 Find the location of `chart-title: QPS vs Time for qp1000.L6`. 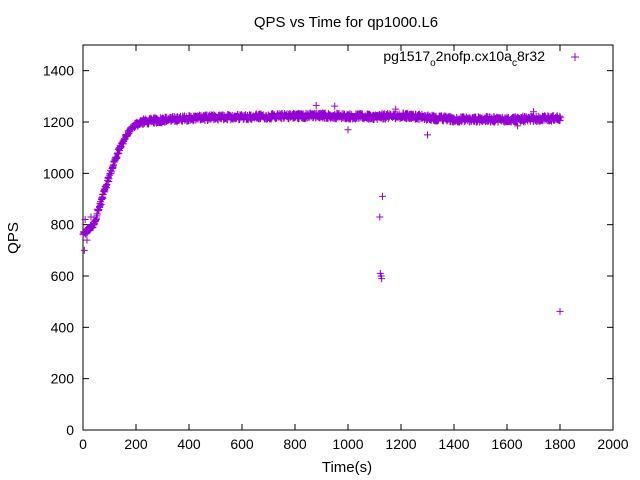

chart-title: QPS vs Time for qp1000.L6 is located at coordinates (346, 22).